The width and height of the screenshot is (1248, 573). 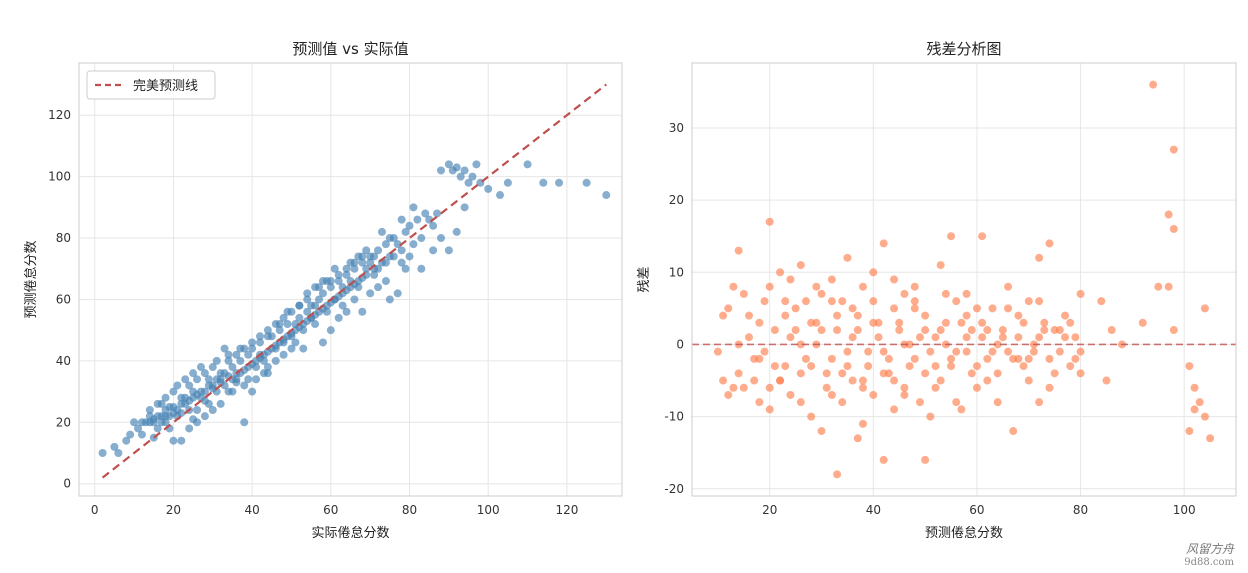 What do you see at coordinates (330, 510) in the screenshot?
I see `x-tick-label: 60` at bounding box center [330, 510].